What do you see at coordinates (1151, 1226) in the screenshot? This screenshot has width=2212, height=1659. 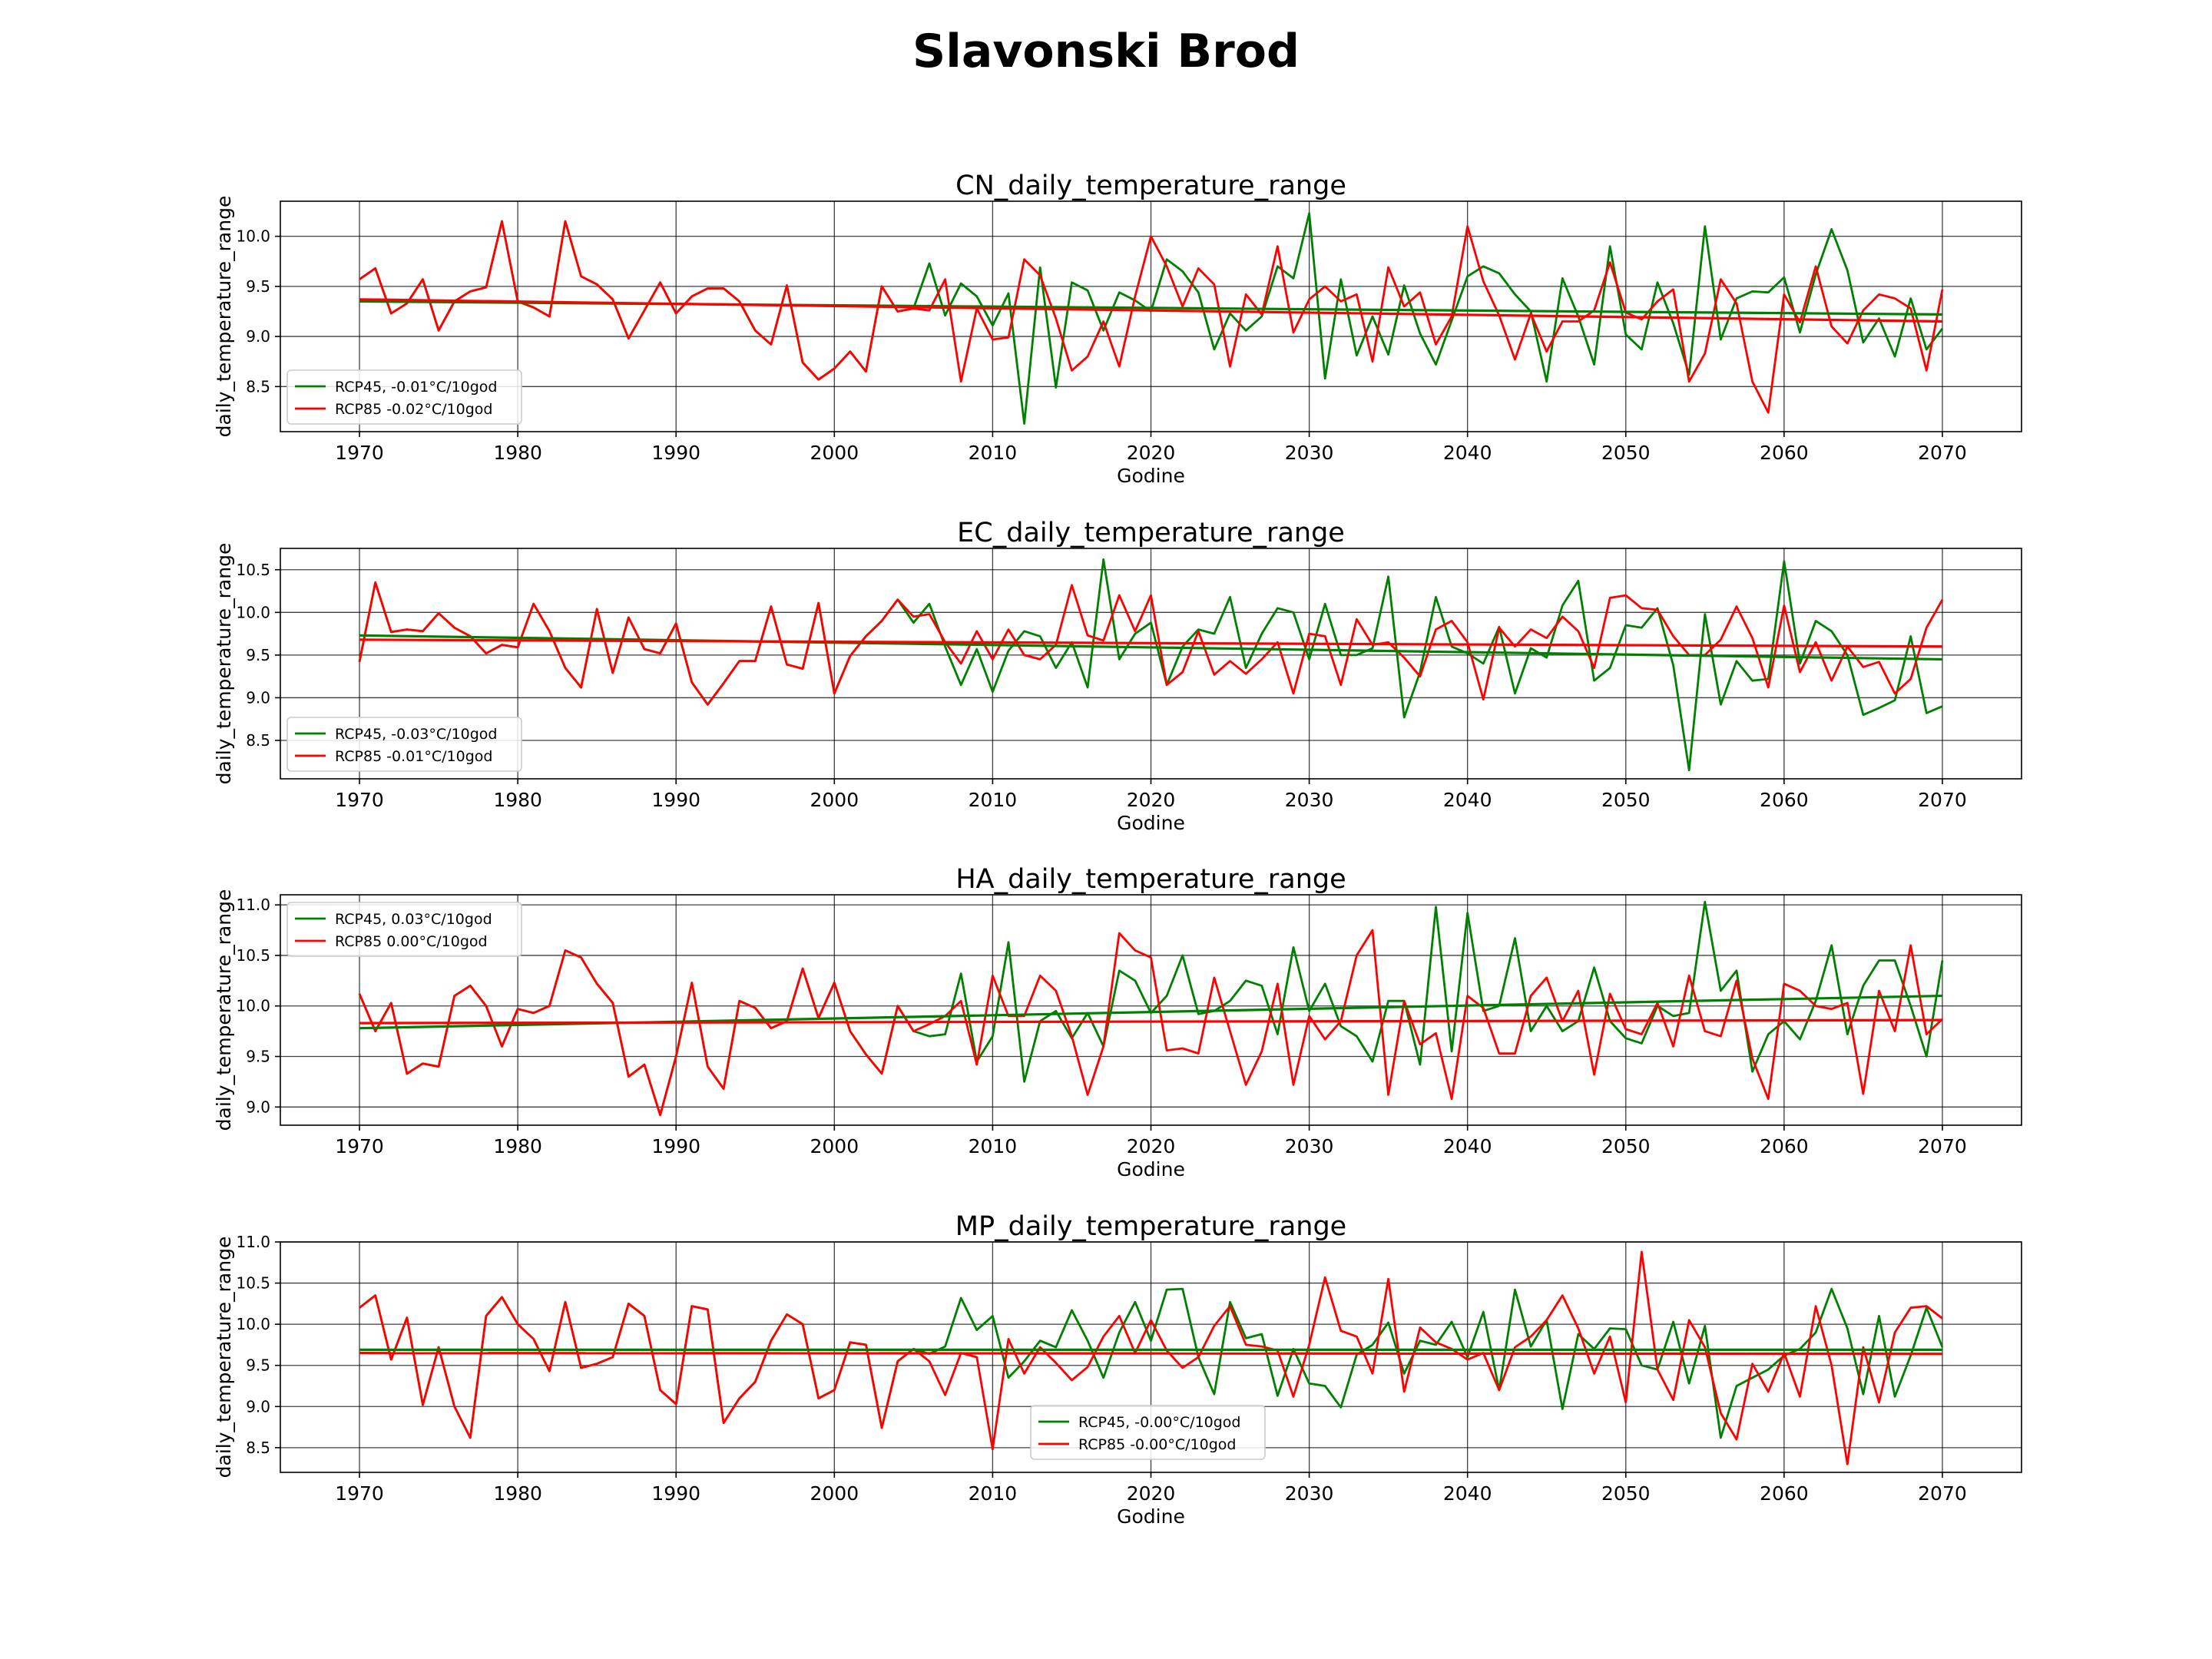 I see `chart-title: MP_daily_temperature_range` at bounding box center [1151, 1226].